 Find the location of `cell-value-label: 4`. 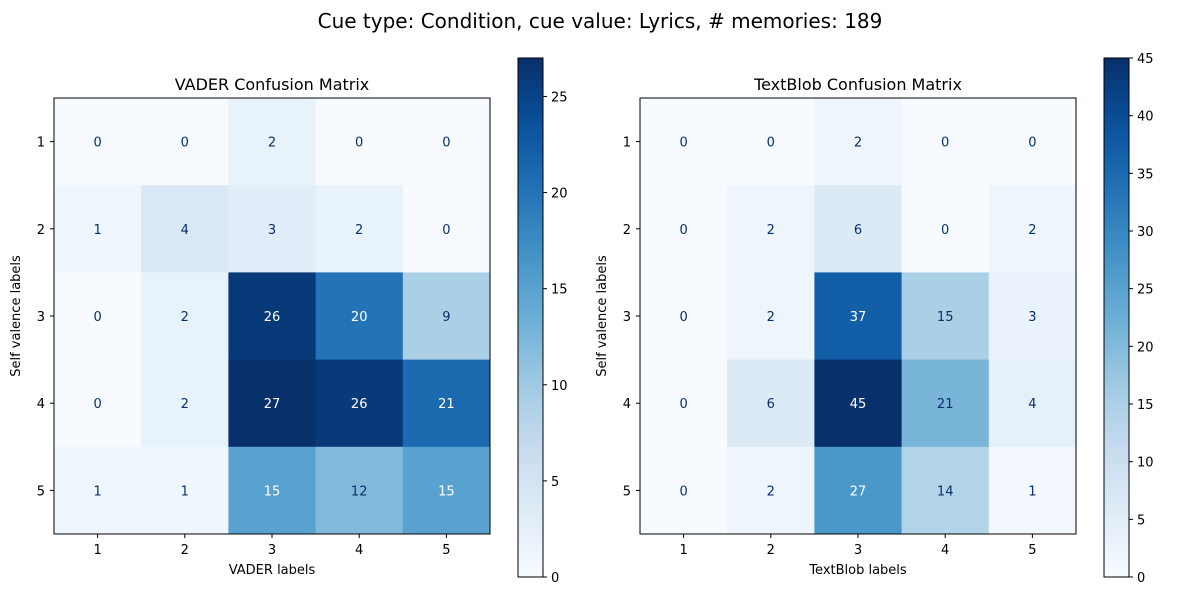

cell-value-label: 4 is located at coordinates (185, 230).